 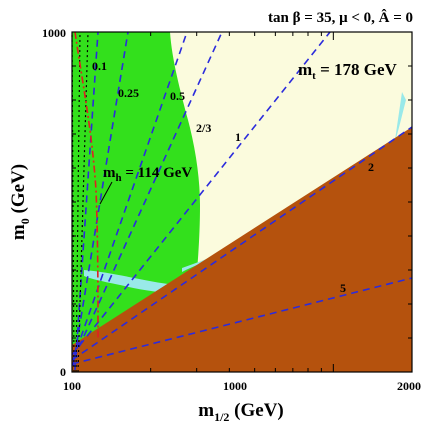 I want to click on contour-label-1: 0.1, so click(x=99, y=66).